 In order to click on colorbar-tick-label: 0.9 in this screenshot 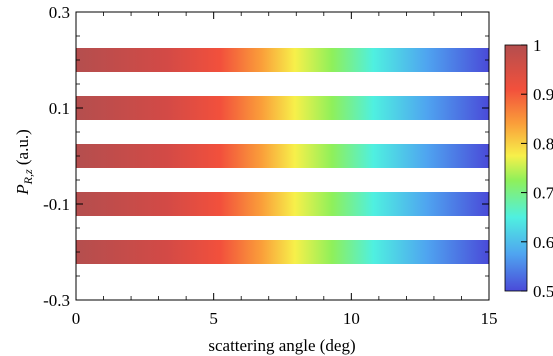, I will do `click(543, 94)`.